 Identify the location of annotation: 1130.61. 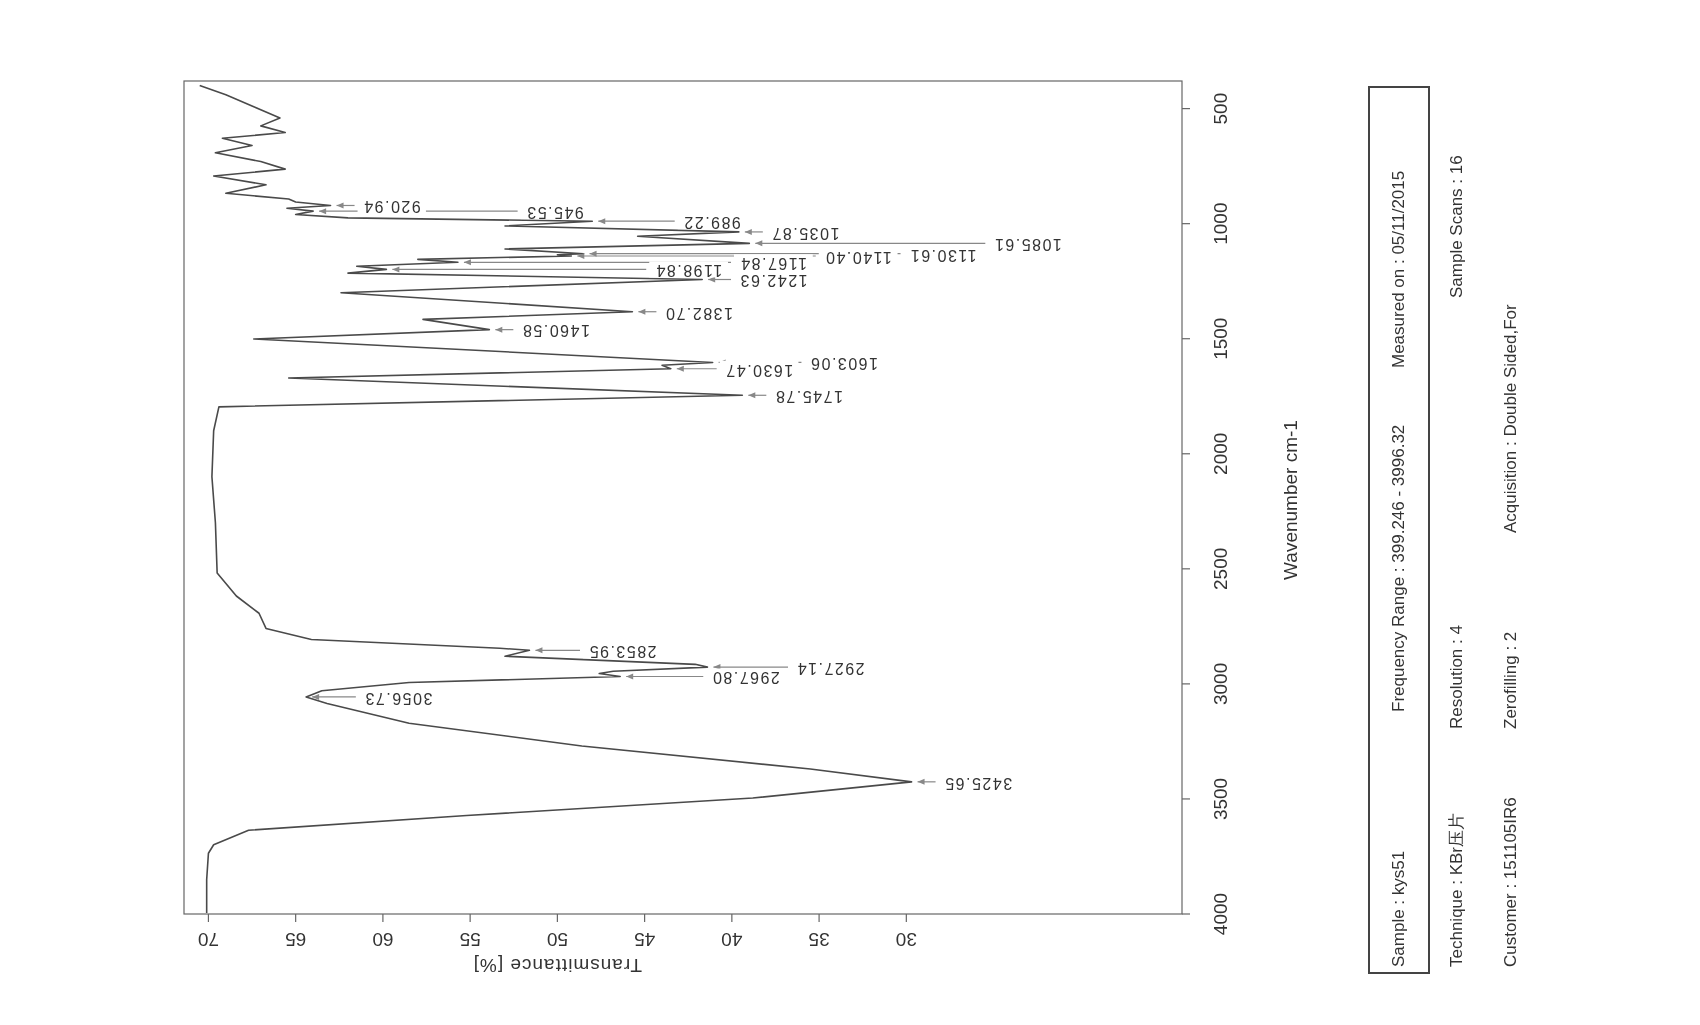
(943, 255).